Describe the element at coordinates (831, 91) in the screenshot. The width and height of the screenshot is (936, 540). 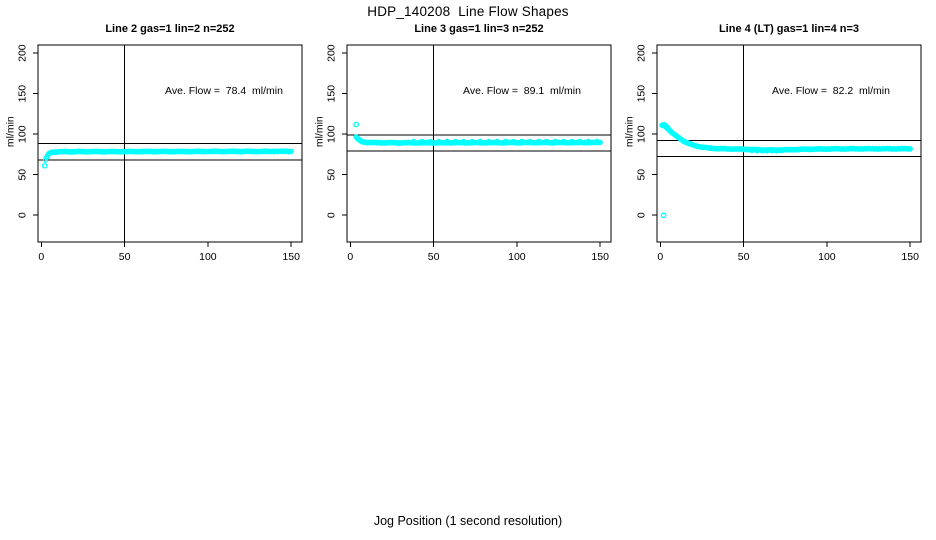
I see `ave-flow-annotation-line-4: Ave. Flow = 82.2 ml/min` at that location.